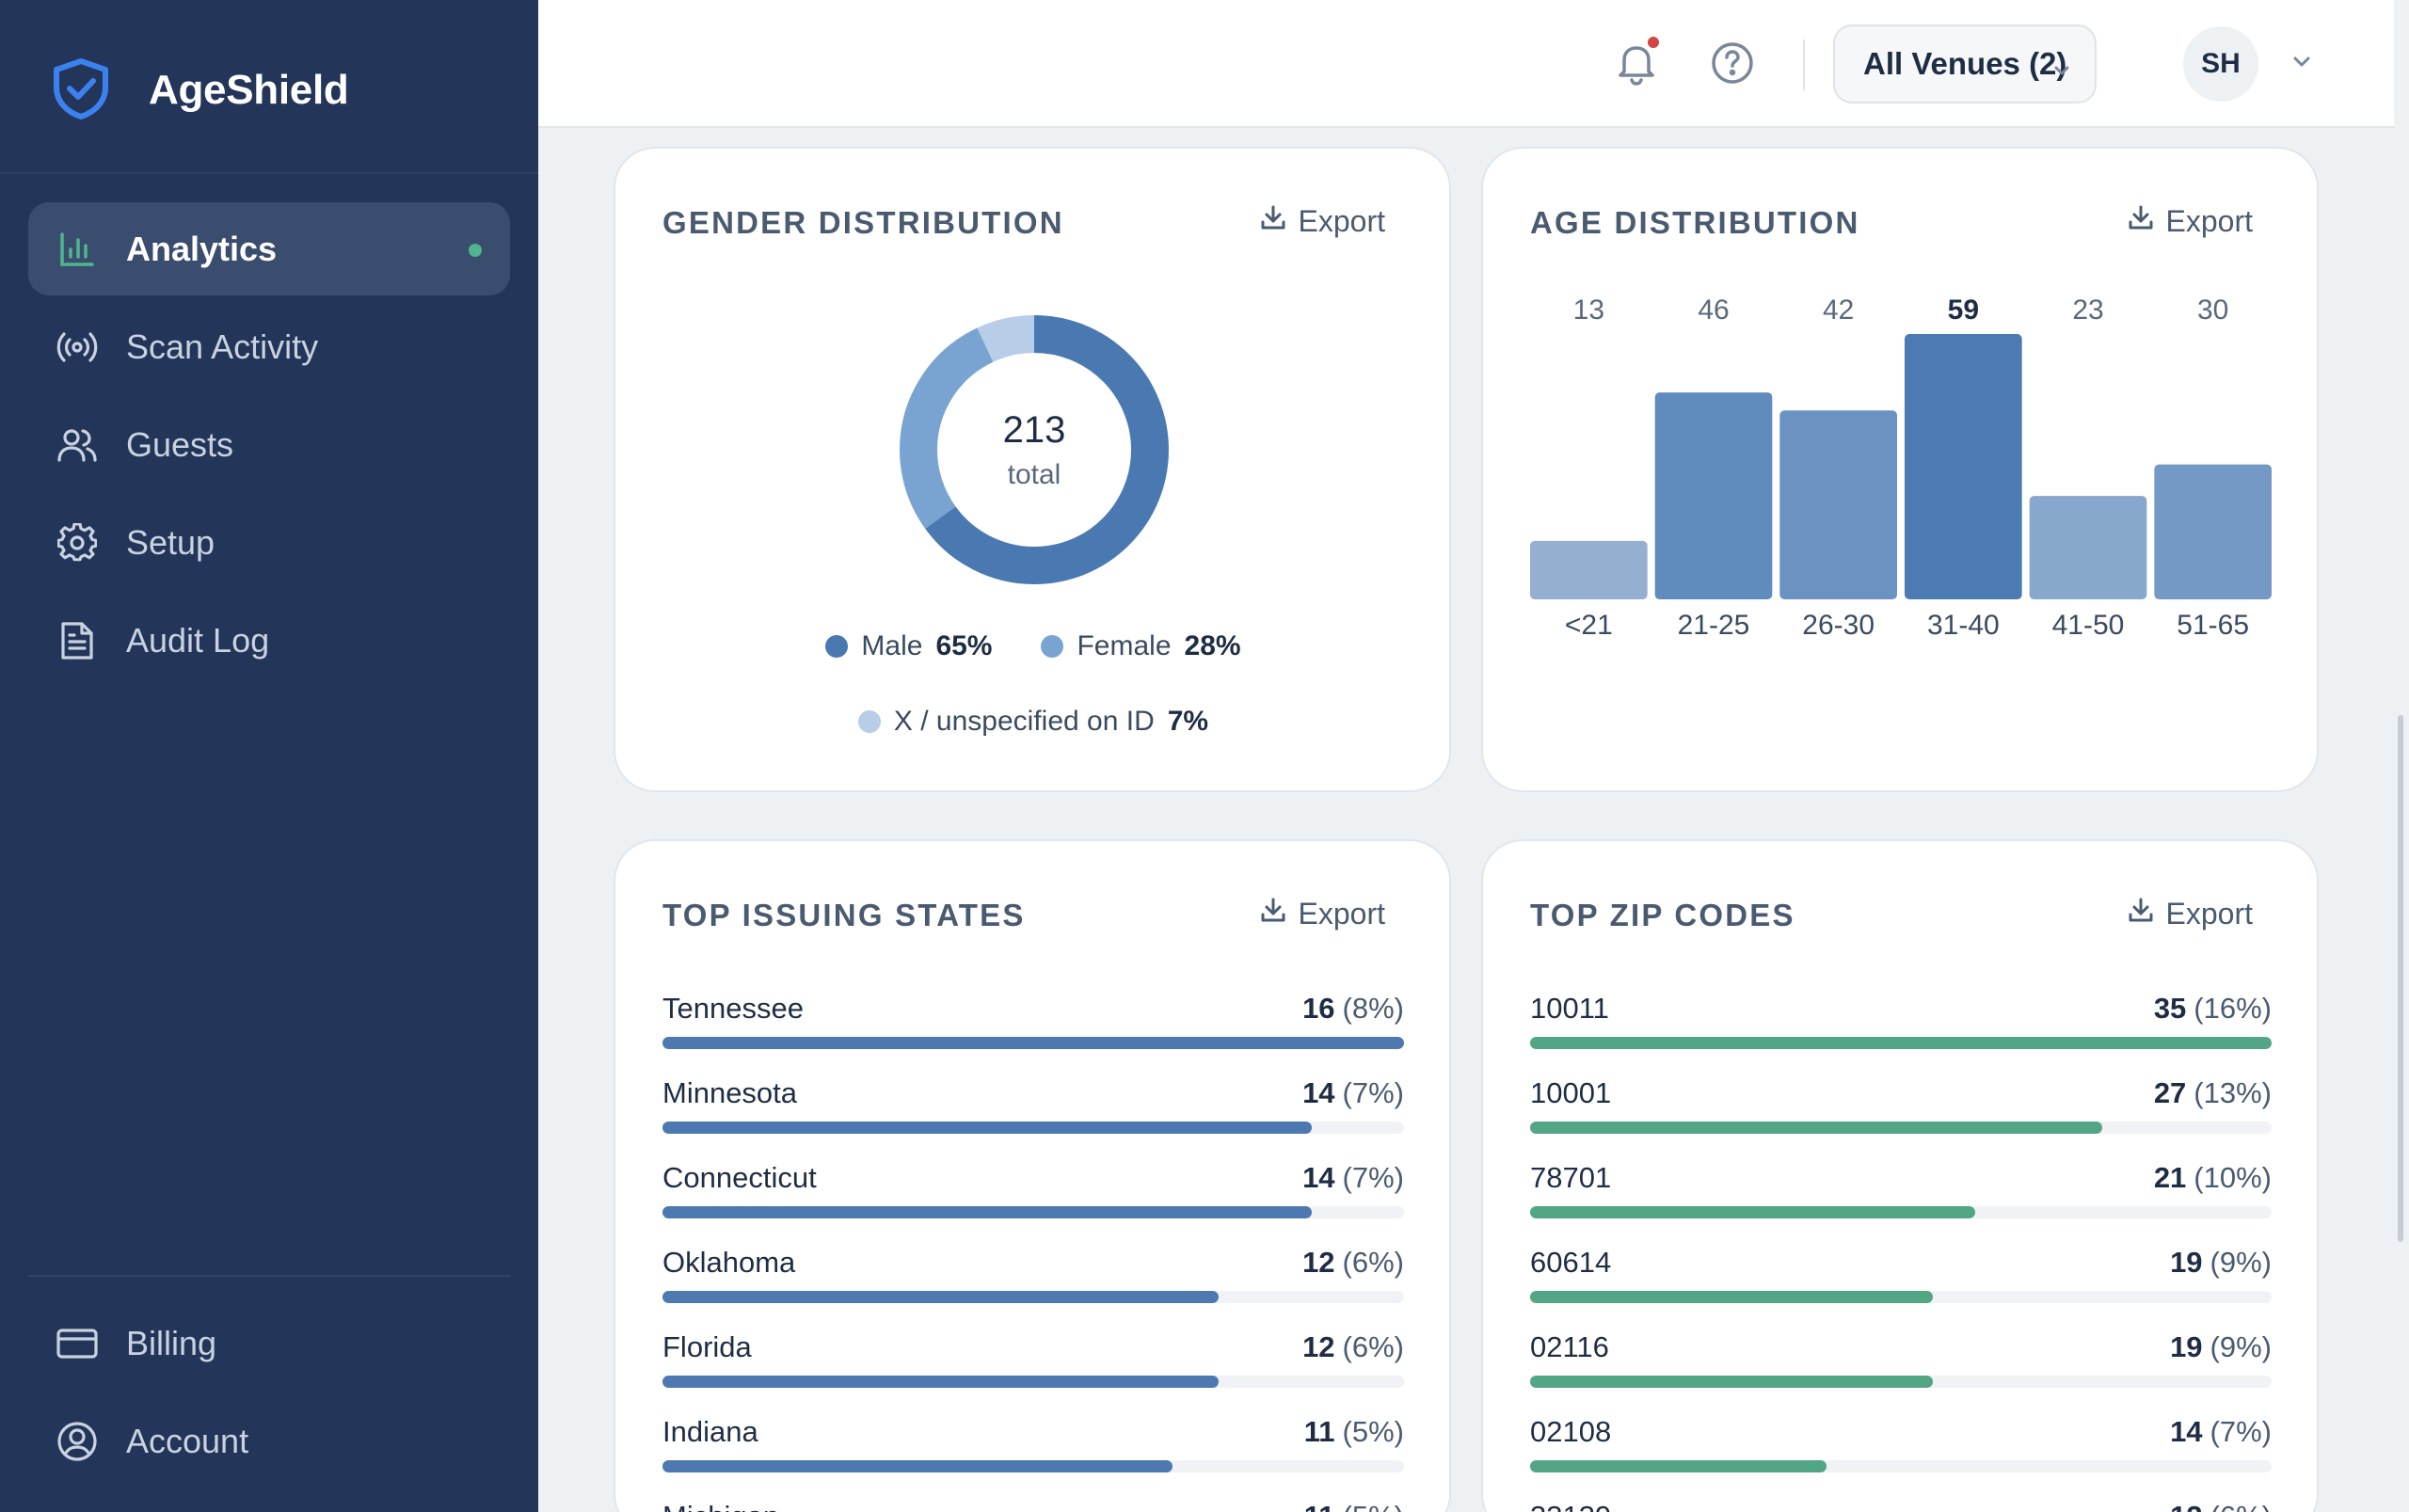  What do you see at coordinates (269, 1344) in the screenshot?
I see `sidebar-item-billing: Billing` at bounding box center [269, 1344].